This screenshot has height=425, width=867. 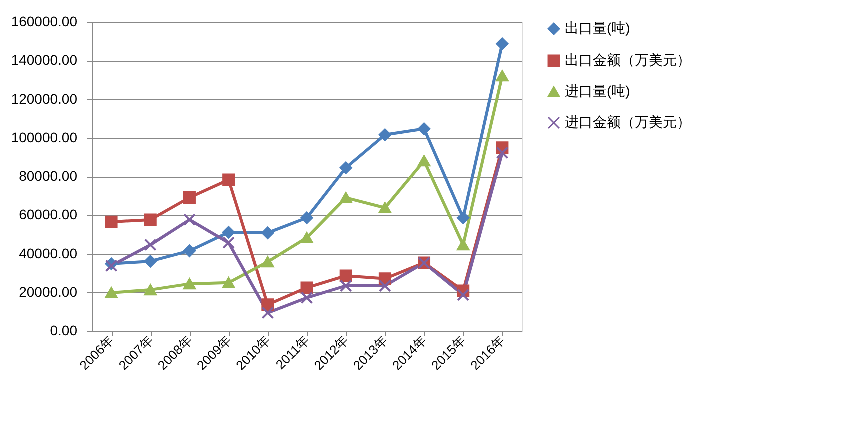 I want to click on y-tick-label: 20000.00, so click(x=48, y=292).